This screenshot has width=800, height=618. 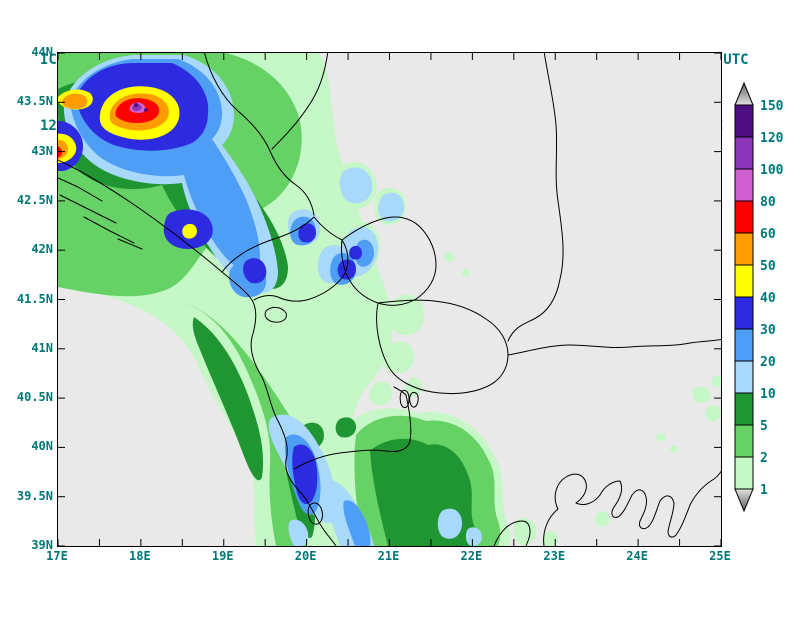 I want to click on legend-value: 100, so click(x=772, y=170).